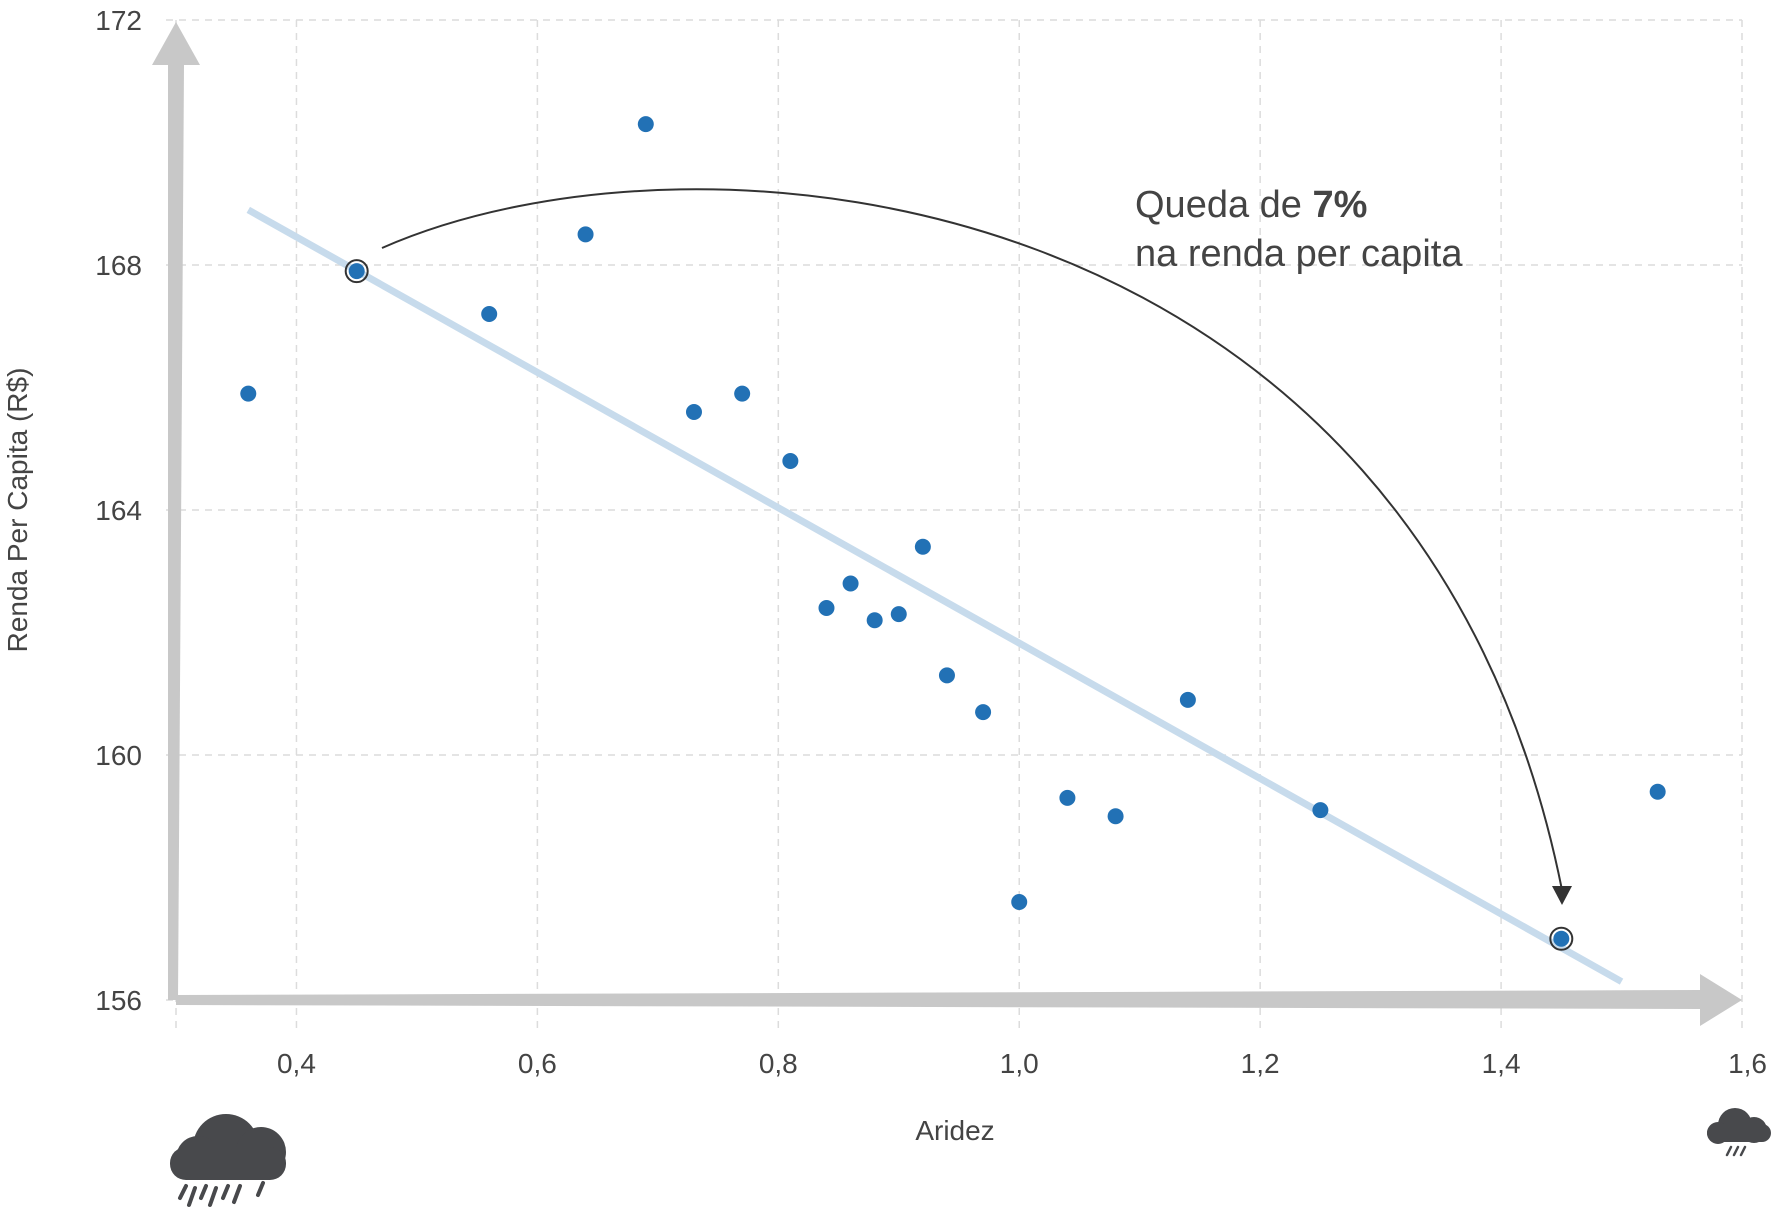  I want to click on x-tick-label: 0,6, so click(537, 1063).